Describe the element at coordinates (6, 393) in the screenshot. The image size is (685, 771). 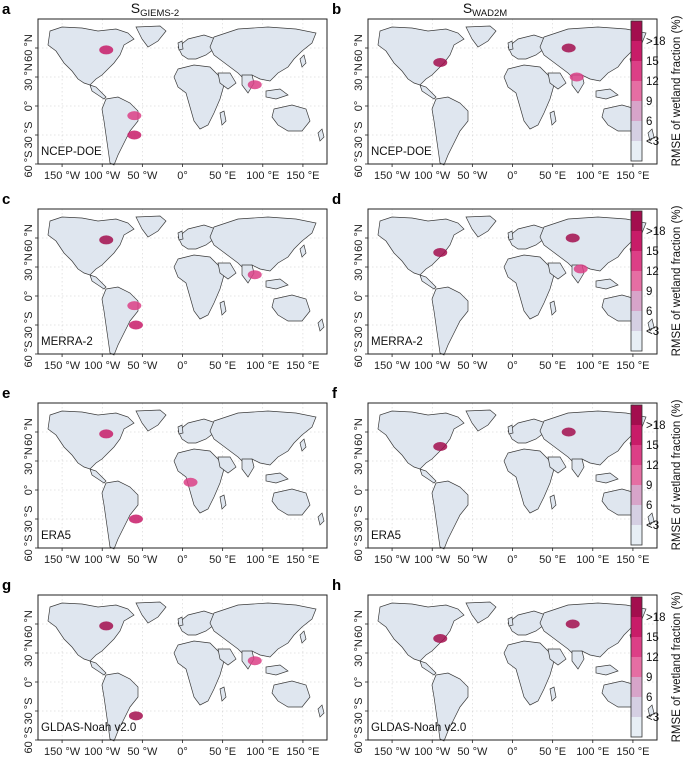
I see `panel-label-e: e` at that location.